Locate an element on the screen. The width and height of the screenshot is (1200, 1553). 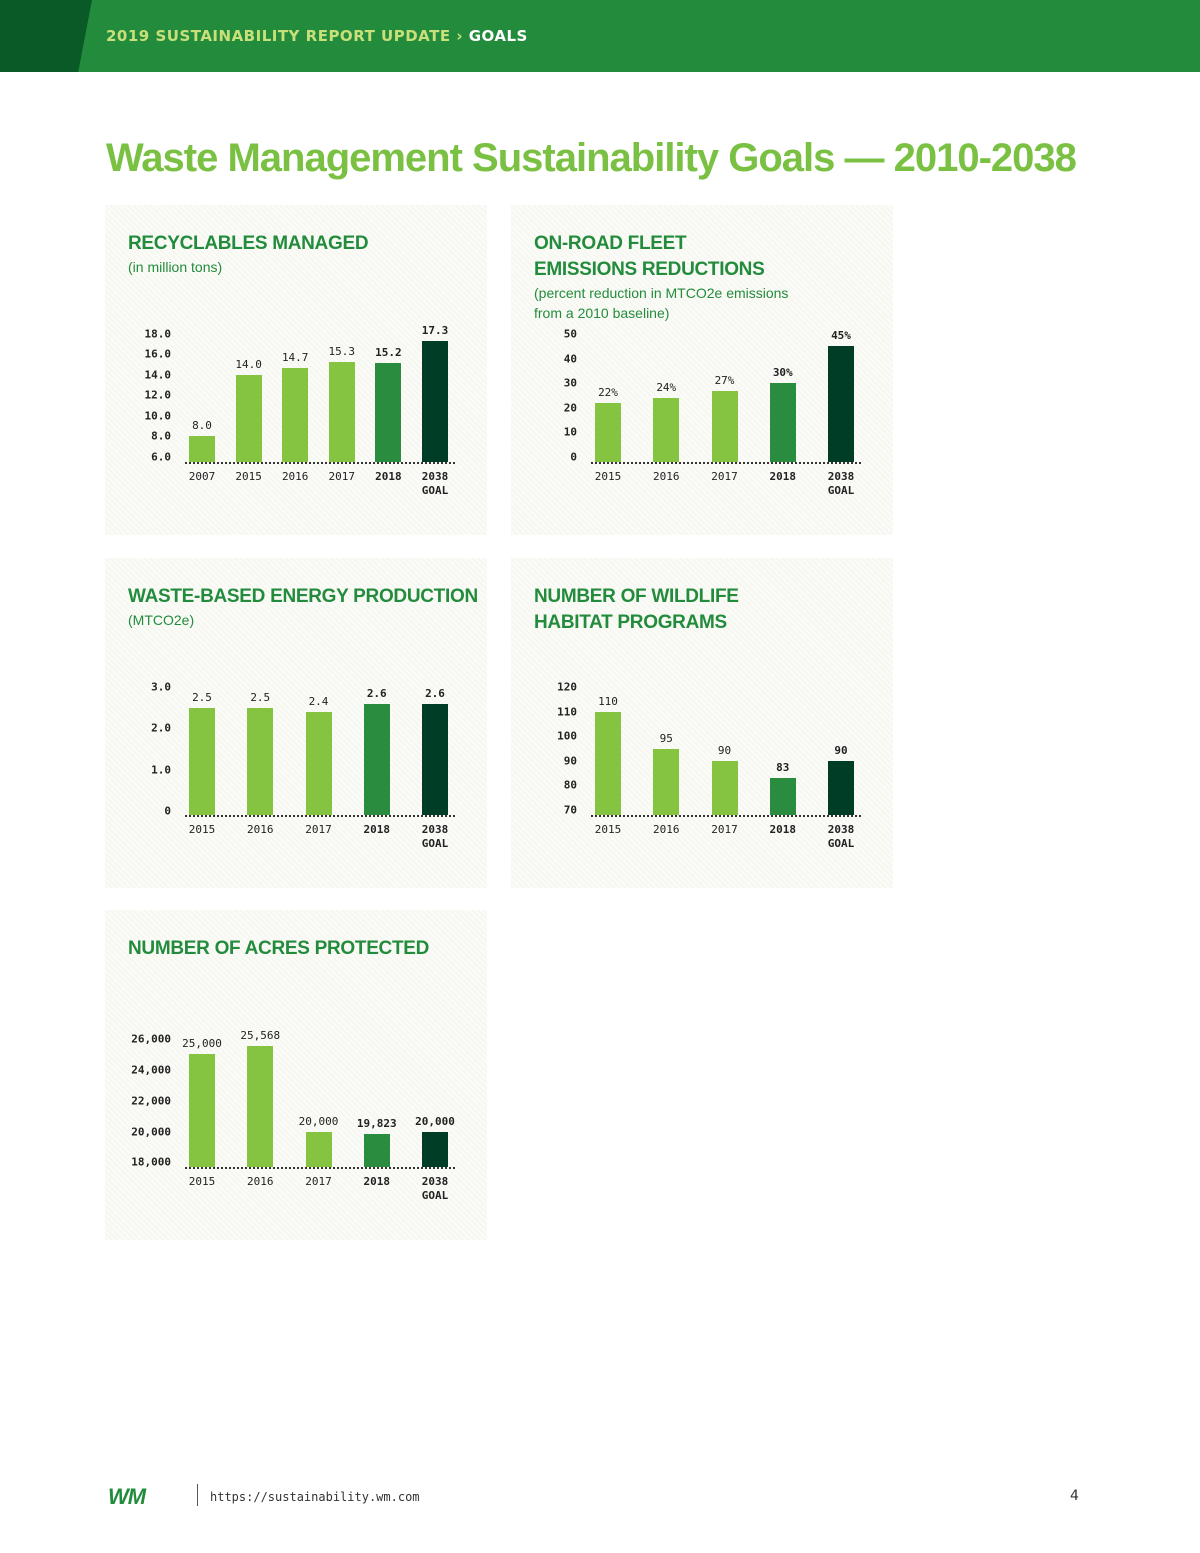
header-bar is located at coordinates (600, 36).